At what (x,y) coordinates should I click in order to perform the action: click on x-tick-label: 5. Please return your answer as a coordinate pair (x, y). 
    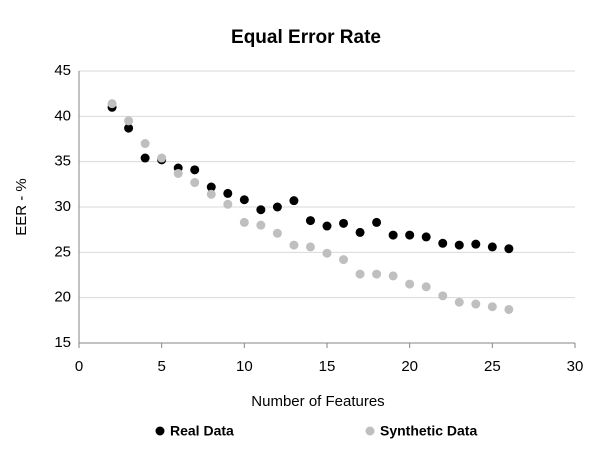
    Looking at the image, I should click on (161, 366).